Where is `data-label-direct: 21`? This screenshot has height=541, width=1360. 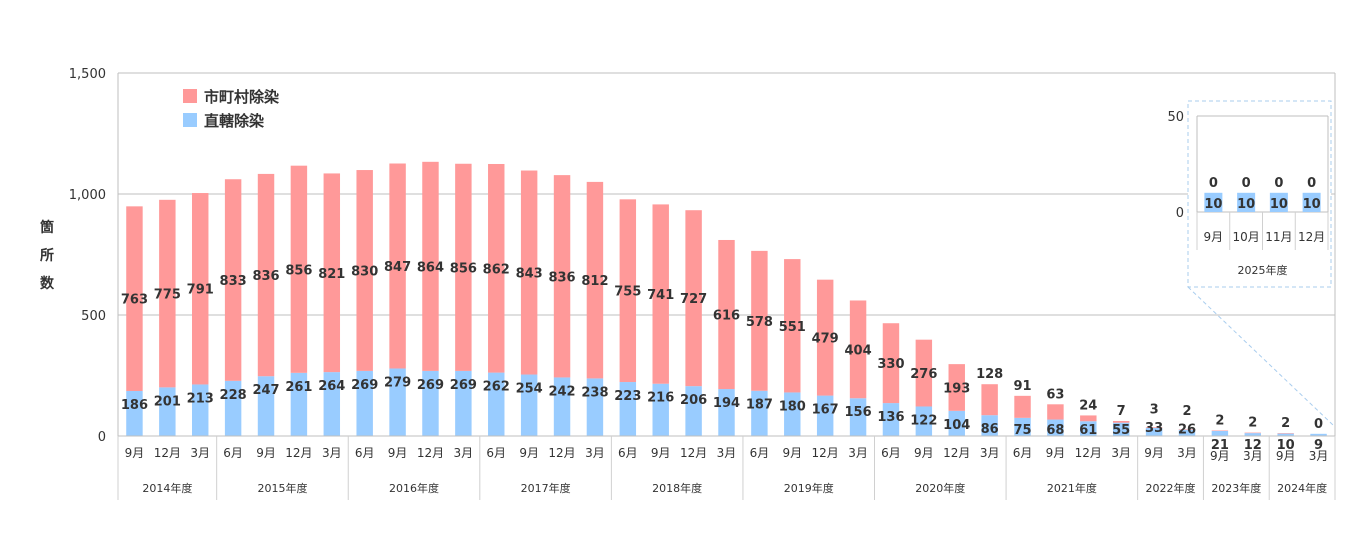 data-label-direct: 21 is located at coordinates (1220, 445).